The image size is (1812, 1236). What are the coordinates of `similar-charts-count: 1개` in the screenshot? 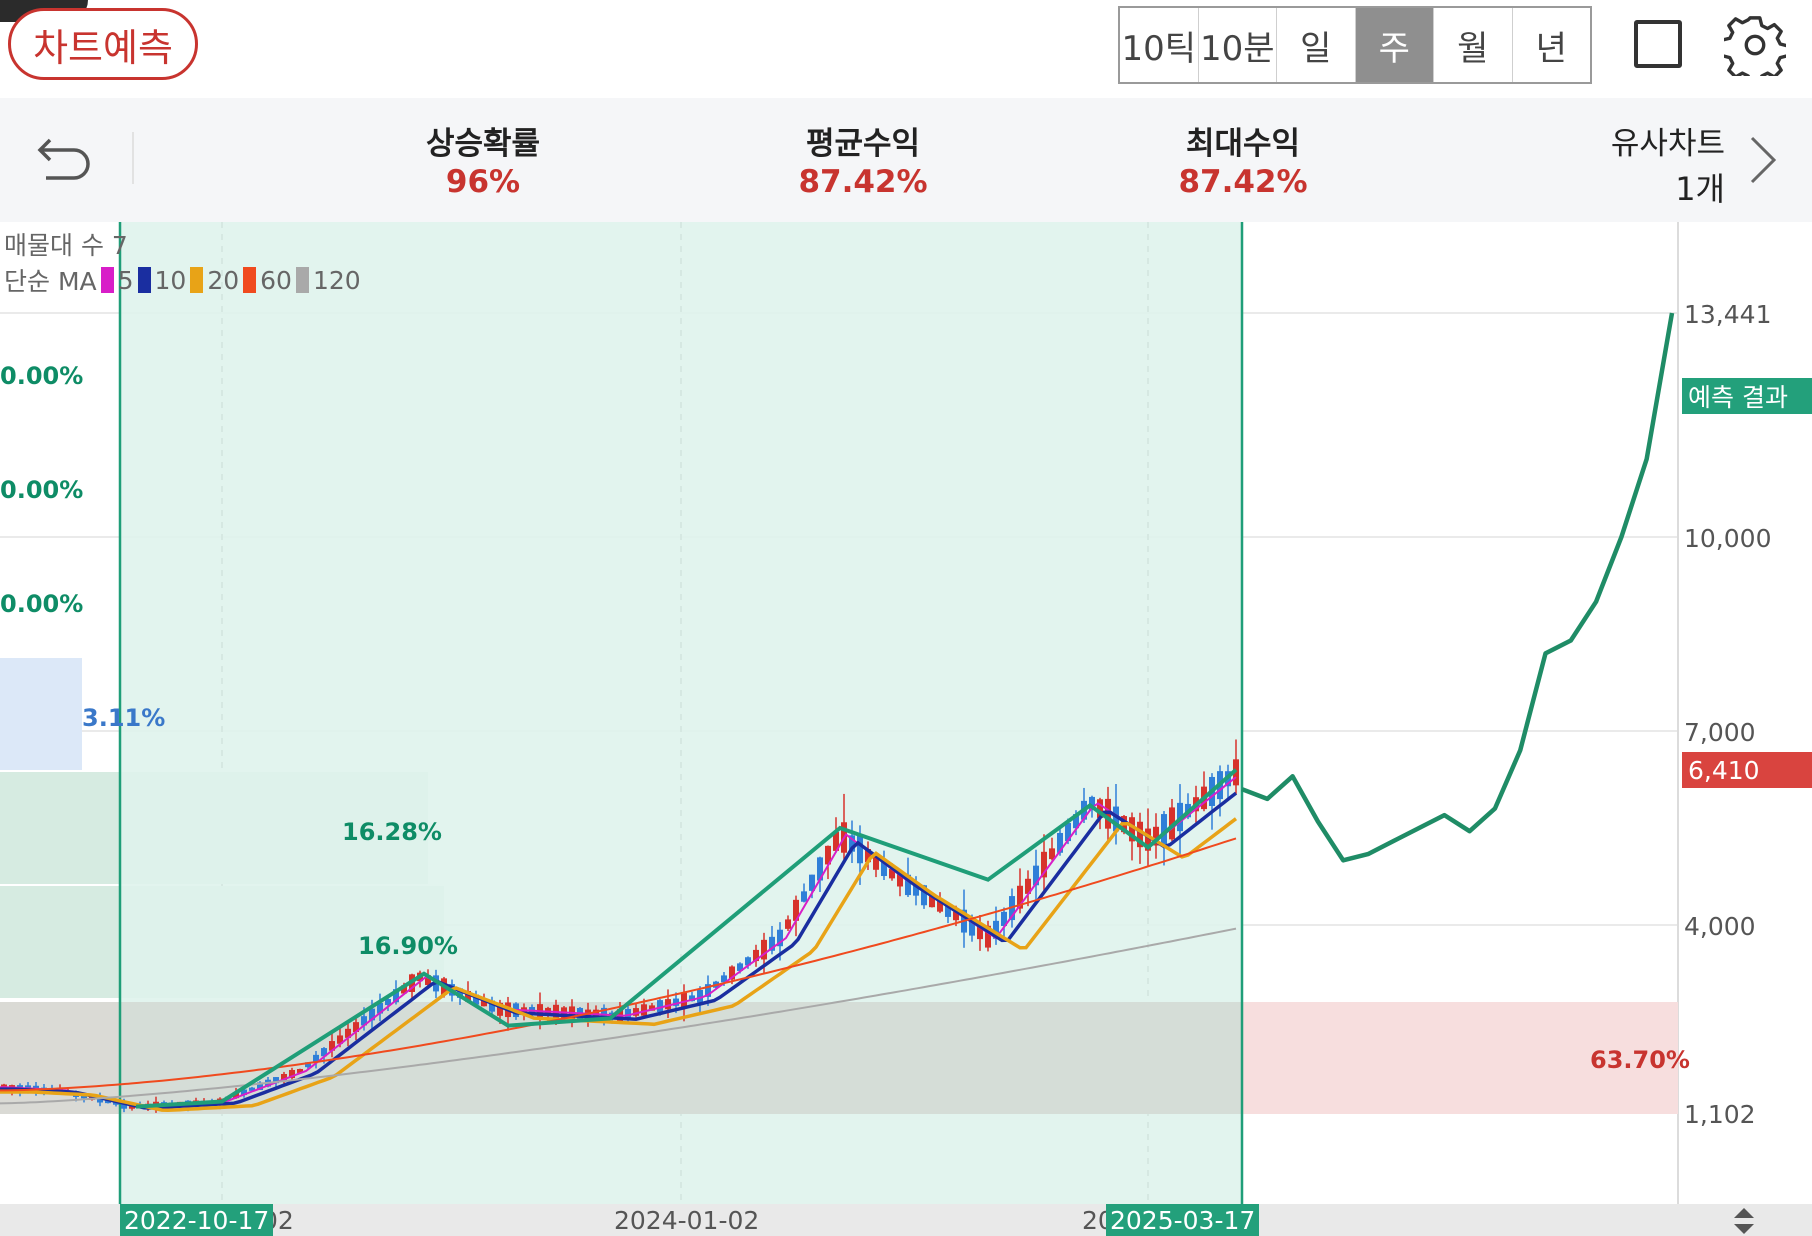 It's located at (1700, 189).